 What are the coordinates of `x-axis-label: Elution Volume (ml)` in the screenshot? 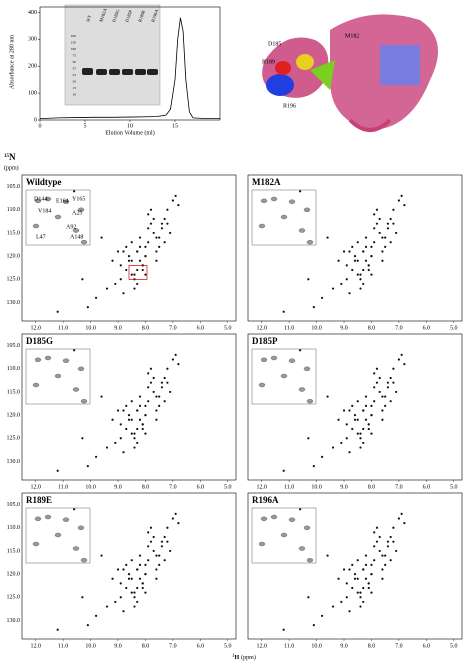 It's located at (129, 132).